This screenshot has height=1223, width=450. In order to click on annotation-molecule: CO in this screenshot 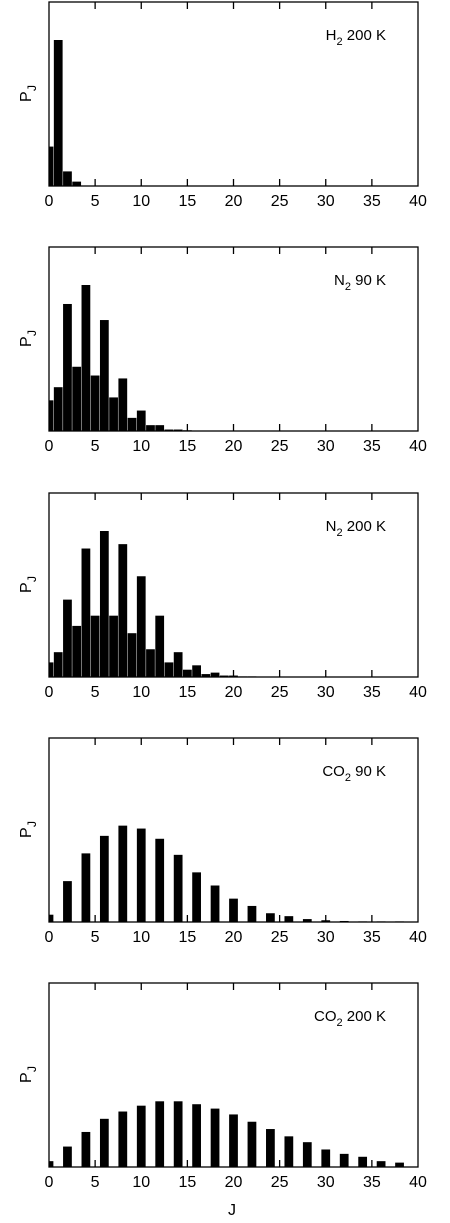, I will do `click(333, 771)`.